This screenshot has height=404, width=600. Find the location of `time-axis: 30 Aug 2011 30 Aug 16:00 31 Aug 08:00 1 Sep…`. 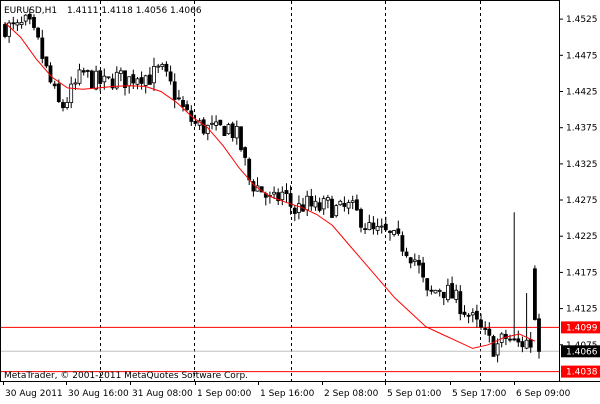

time-axis: 30 Aug 2011 30 Aug 16:00 31 Aug 08:00 1 Sep… is located at coordinates (287, 390).